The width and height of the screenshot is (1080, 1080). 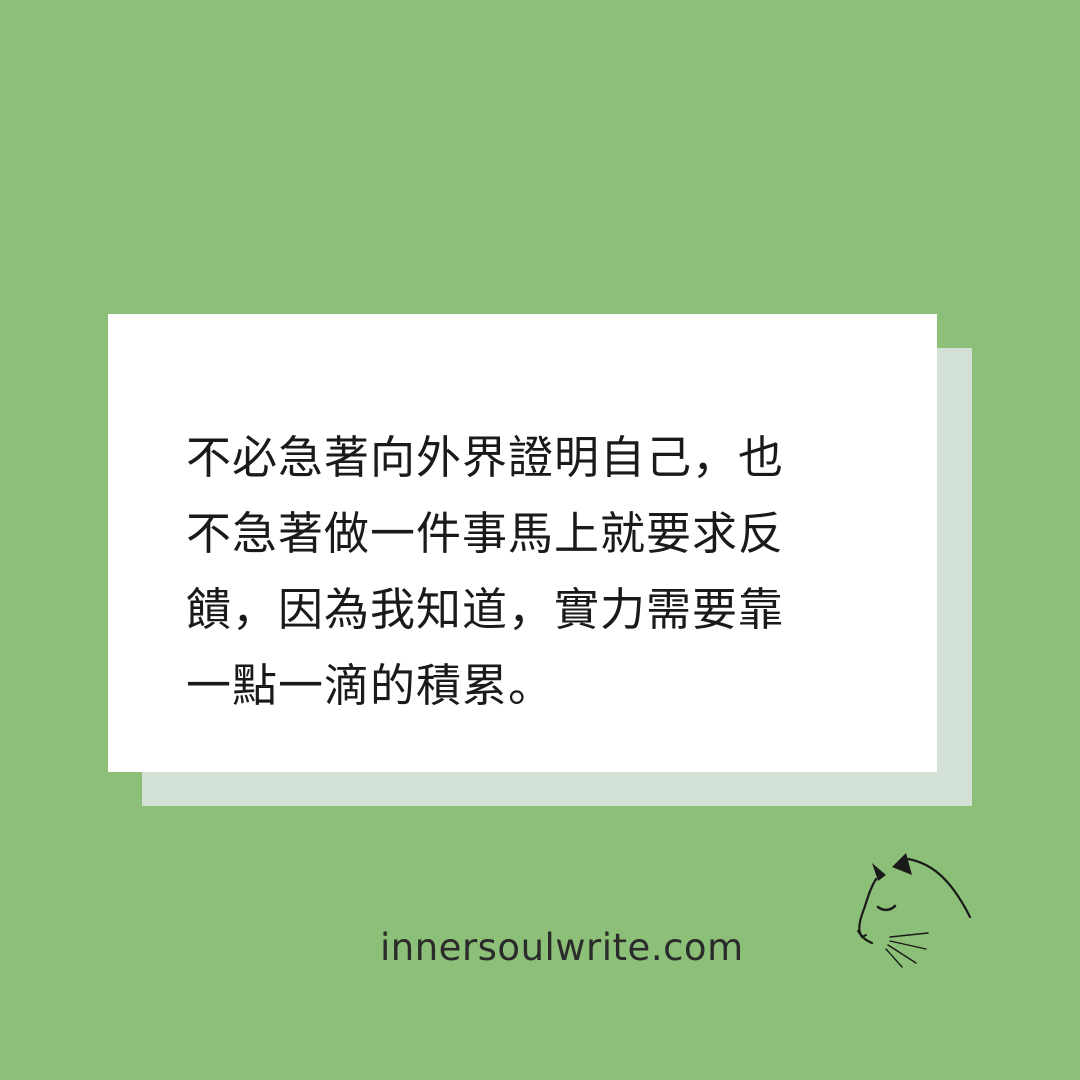 What do you see at coordinates (485, 609) in the screenshot?
I see `quote-line: 饋，因為我知道，實力需要靠` at bounding box center [485, 609].